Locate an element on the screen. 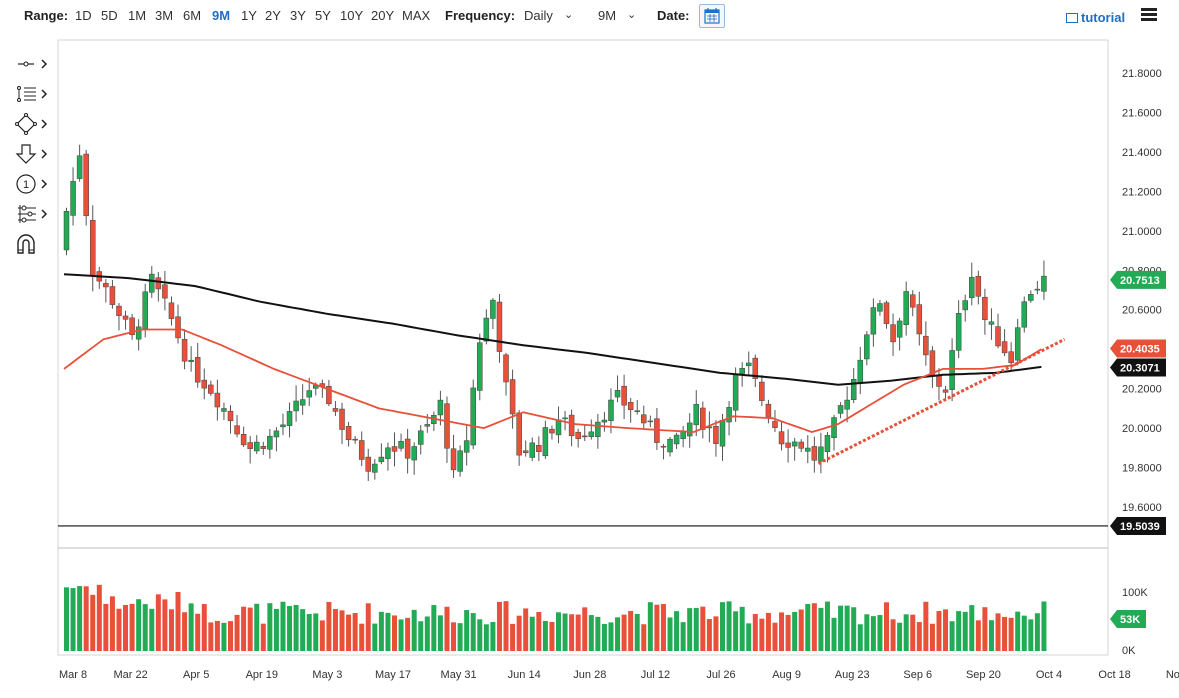  list-tool is located at coordinates (34, 94).